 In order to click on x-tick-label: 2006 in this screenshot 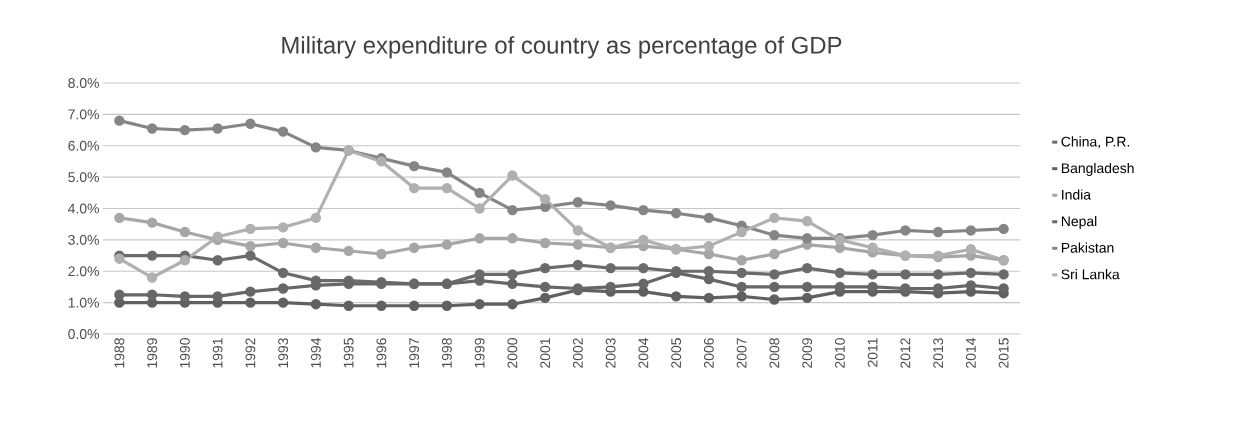, I will do `click(708, 353)`.